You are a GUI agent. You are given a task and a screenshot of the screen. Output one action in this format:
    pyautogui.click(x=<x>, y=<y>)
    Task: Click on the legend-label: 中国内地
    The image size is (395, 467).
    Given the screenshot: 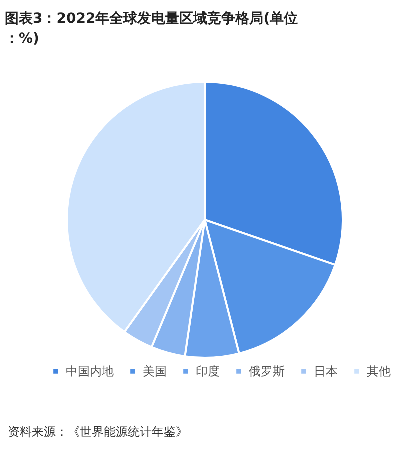 What is the action you would take?
    pyautogui.click(x=90, y=371)
    